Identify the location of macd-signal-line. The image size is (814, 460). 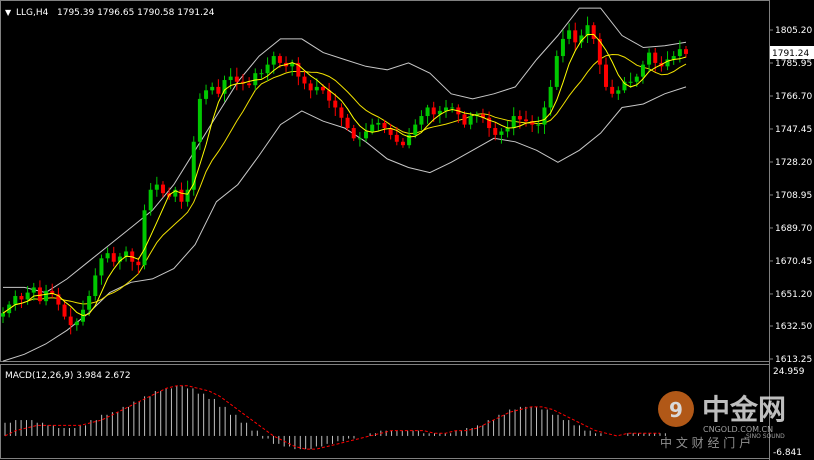
(332, 417).